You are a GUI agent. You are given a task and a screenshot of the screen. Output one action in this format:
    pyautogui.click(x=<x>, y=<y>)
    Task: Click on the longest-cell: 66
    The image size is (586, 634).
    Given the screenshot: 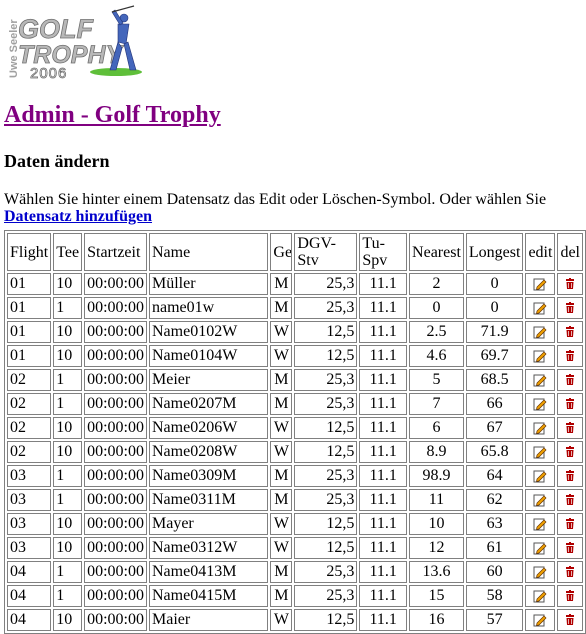 What is the action you would take?
    pyautogui.click(x=494, y=404)
    